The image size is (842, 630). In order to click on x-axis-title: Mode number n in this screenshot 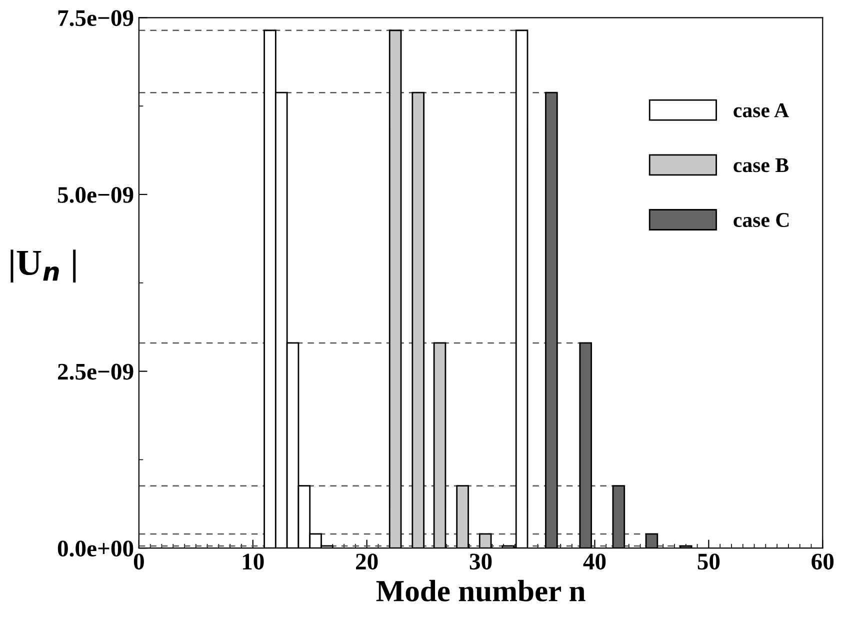, I will do `click(481, 591)`.